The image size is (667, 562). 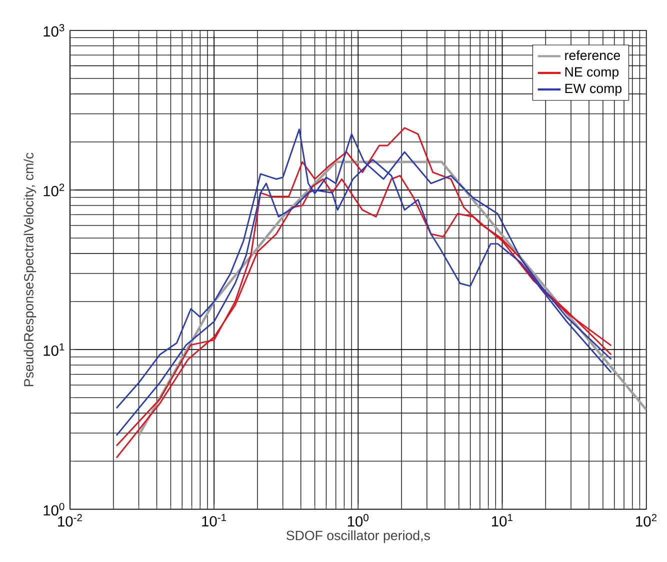 What do you see at coordinates (592, 55) in the screenshot?
I see `legend-label: reference` at bounding box center [592, 55].